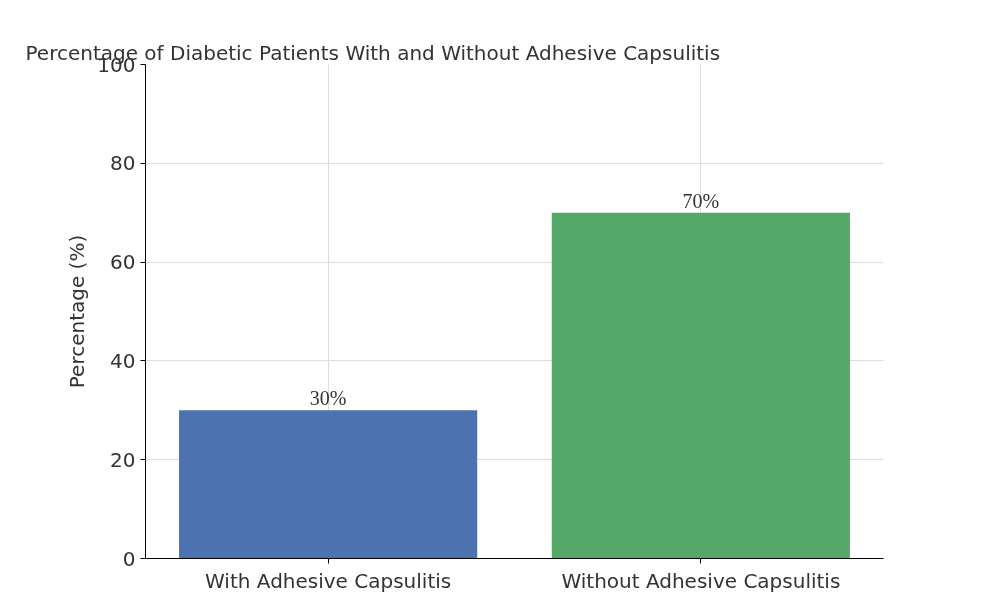  What do you see at coordinates (123, 163) in the screenshot?
I see `y-tick-label: 80` at bounding box center [123, 163].